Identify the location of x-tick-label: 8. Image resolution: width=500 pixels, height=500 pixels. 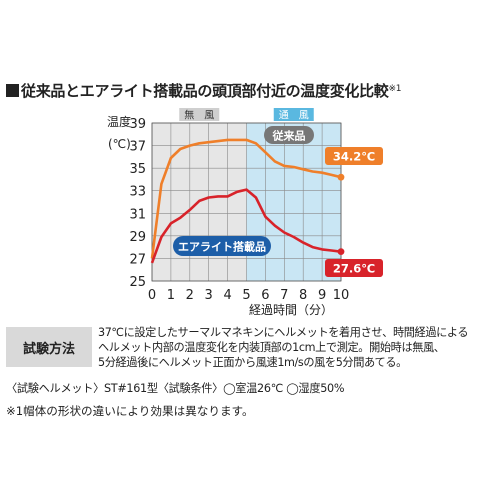
(303, 295).